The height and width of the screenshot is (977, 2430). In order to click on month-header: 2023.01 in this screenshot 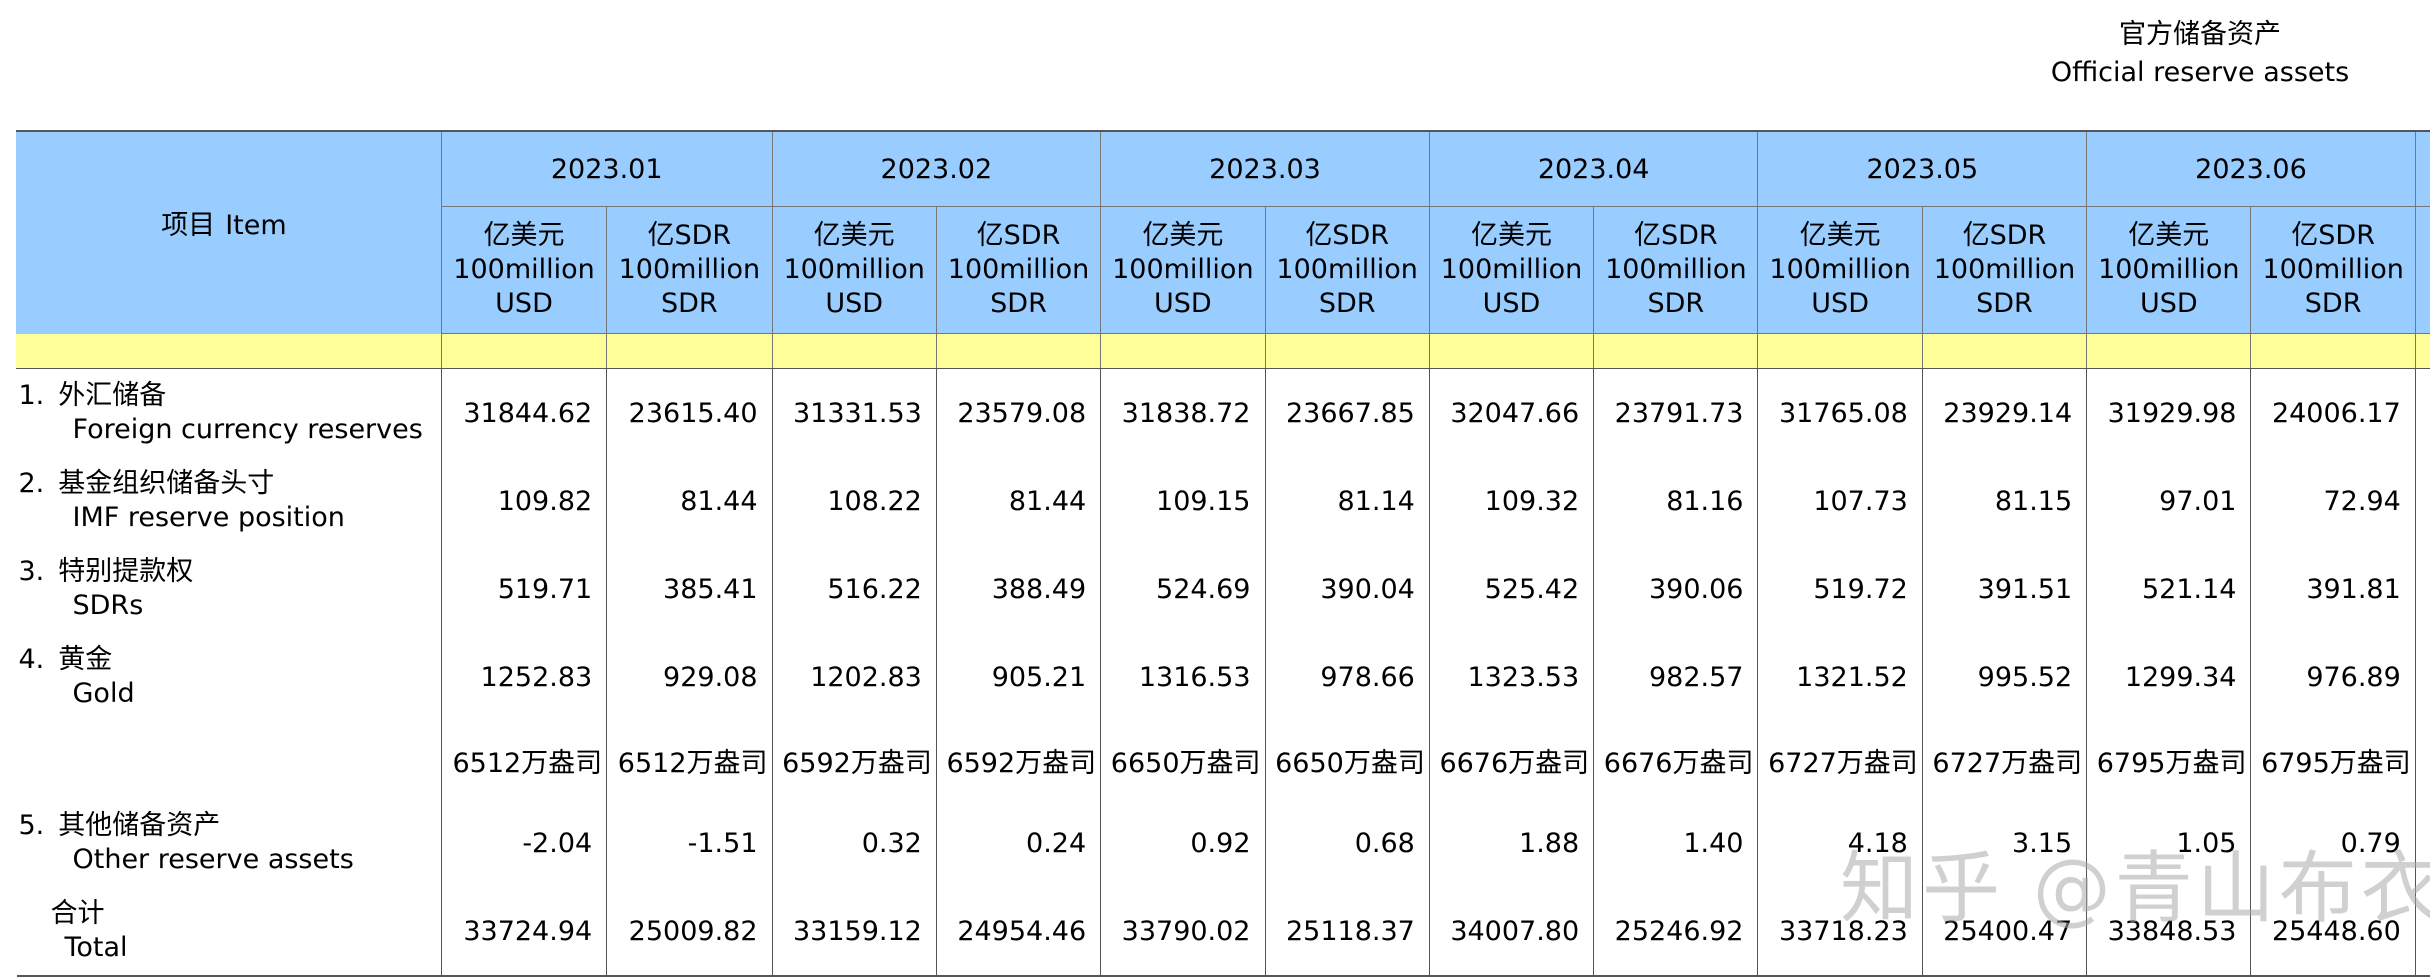, I will do `click(606, 169)`.